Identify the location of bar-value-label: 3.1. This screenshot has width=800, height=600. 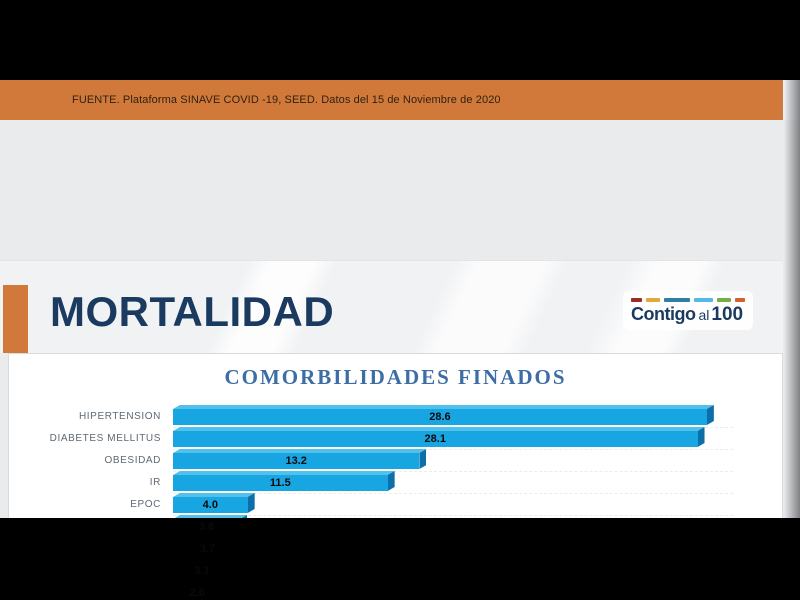
(202, 571).